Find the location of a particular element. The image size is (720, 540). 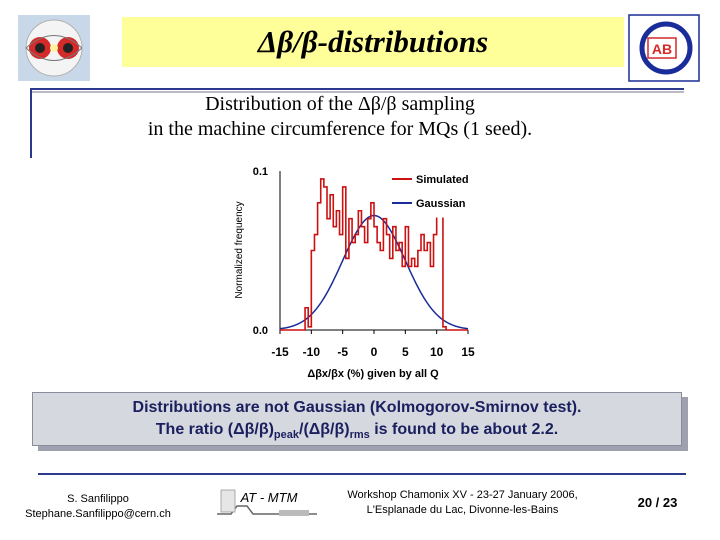

note-ratio-c: is found to be about 2.2. is located at coordinates (464, 429).